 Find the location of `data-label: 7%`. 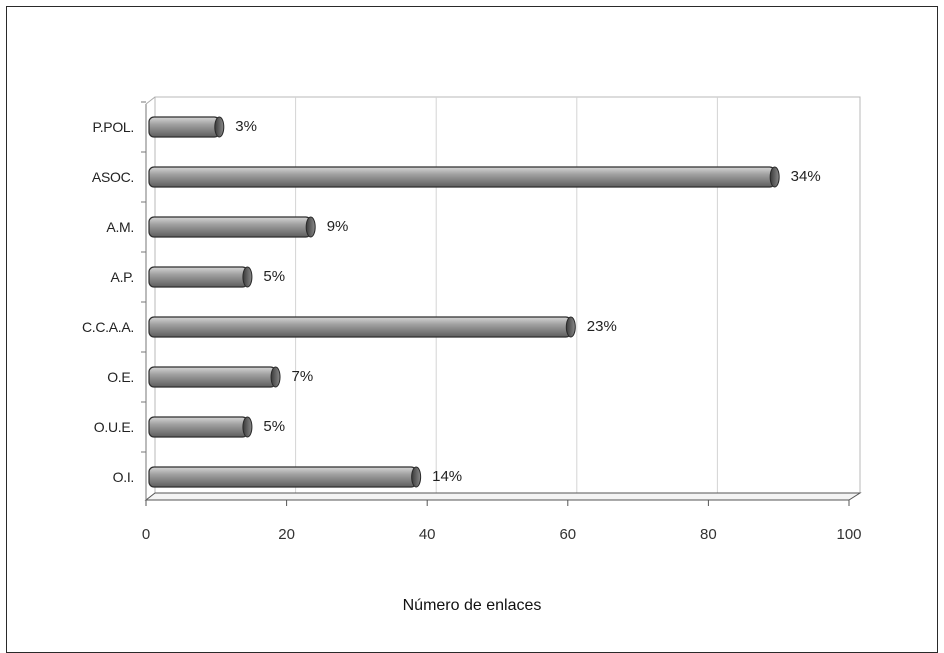

data-label: 7% is located at coordinates (303, 376).